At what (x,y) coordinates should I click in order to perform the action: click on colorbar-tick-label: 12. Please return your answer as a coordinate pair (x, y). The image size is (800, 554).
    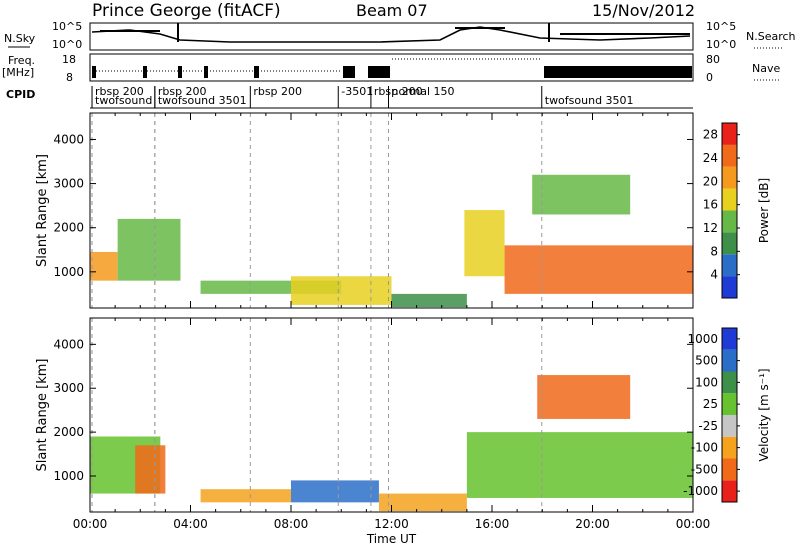
    Looking at the image, I should click on (710, 228).